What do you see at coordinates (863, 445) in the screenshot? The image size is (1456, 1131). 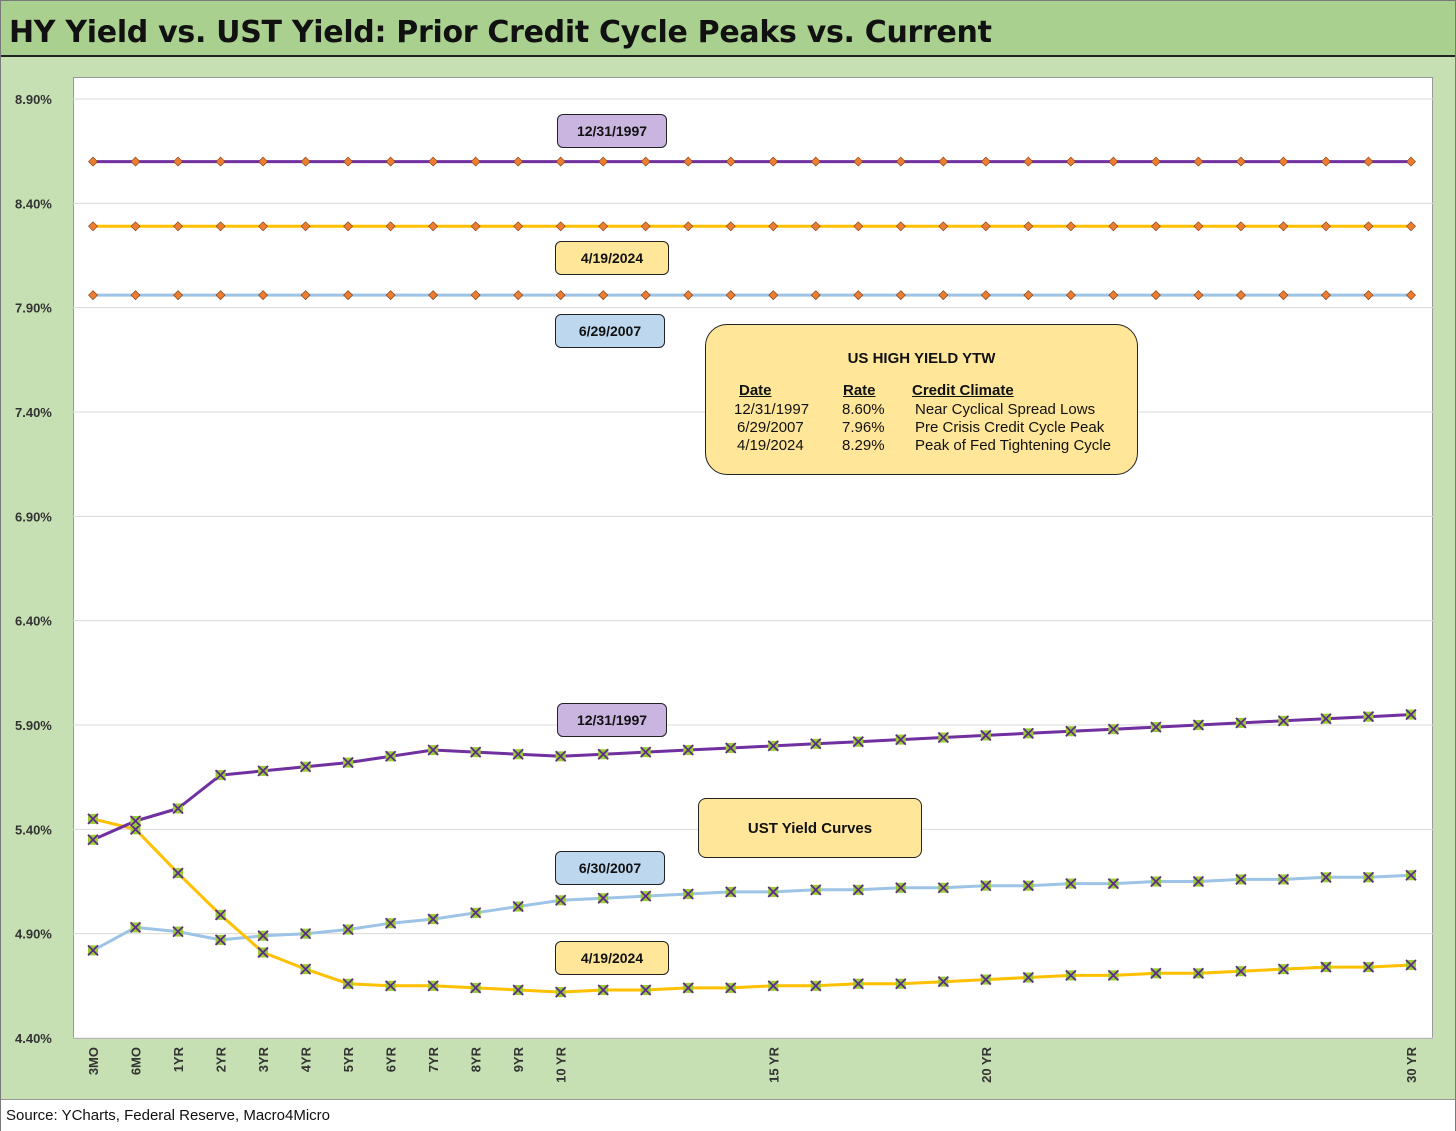 I see `info-row-rate: 8.29%` at bounding box center [863, 445].